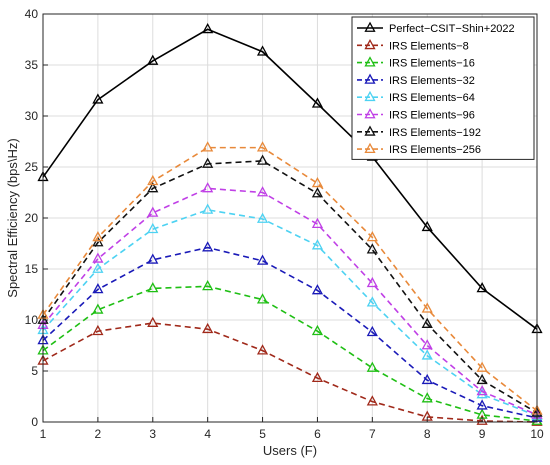 The height and width of the screenshot is (465, 550). What do you see at coordinates (32, 320) in the screenshot?
I see `y-tick-label: 10` at bounding box center [32, 320].